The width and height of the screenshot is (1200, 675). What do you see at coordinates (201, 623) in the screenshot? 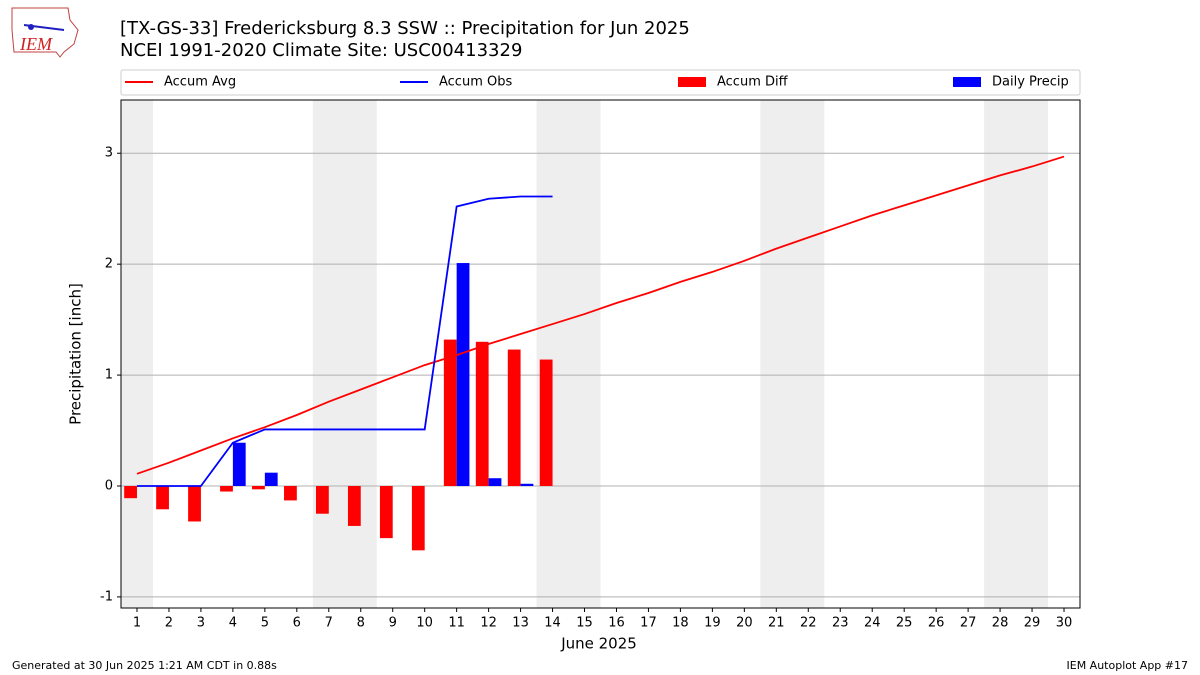
I see `x-tick-label: 3` at bounding box center [201, 623].